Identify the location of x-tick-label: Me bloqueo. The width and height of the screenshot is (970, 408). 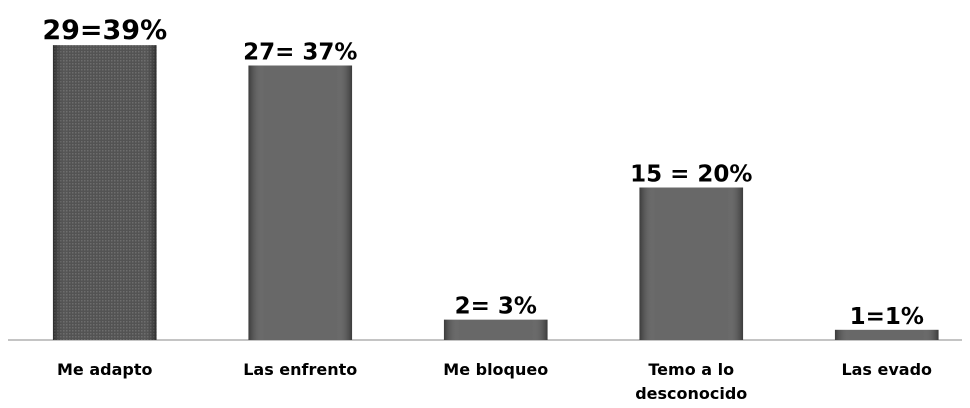
(496, 369).